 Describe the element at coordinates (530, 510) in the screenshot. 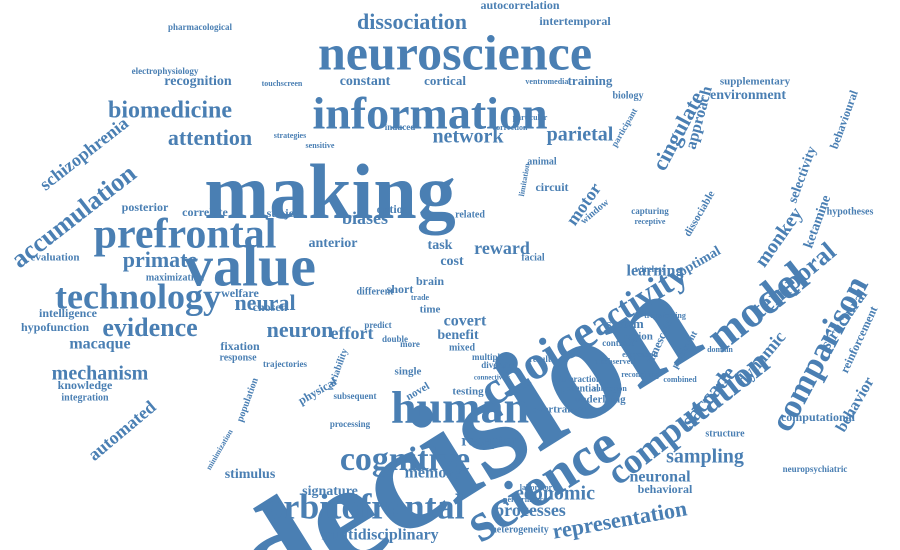

I see `word-processes: processes` at that location.